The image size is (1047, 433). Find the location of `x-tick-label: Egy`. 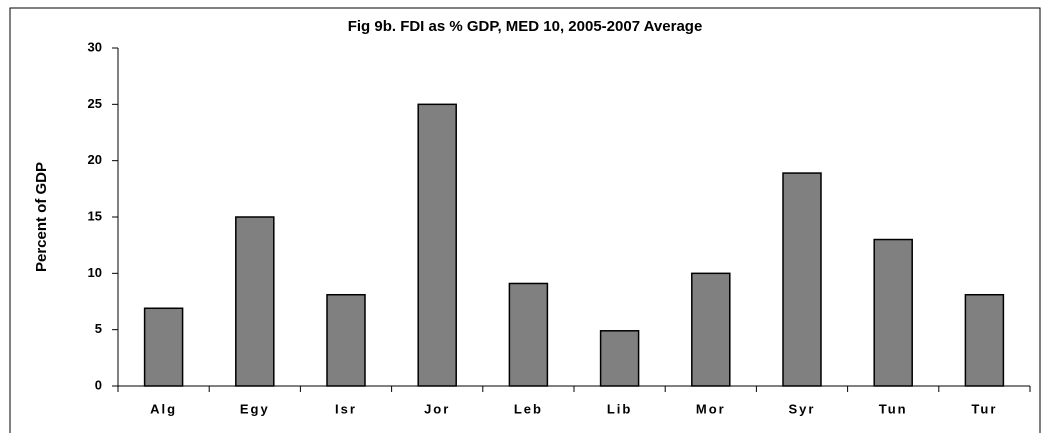

x-tick-label: Egy is located at coordinates (255, 408).